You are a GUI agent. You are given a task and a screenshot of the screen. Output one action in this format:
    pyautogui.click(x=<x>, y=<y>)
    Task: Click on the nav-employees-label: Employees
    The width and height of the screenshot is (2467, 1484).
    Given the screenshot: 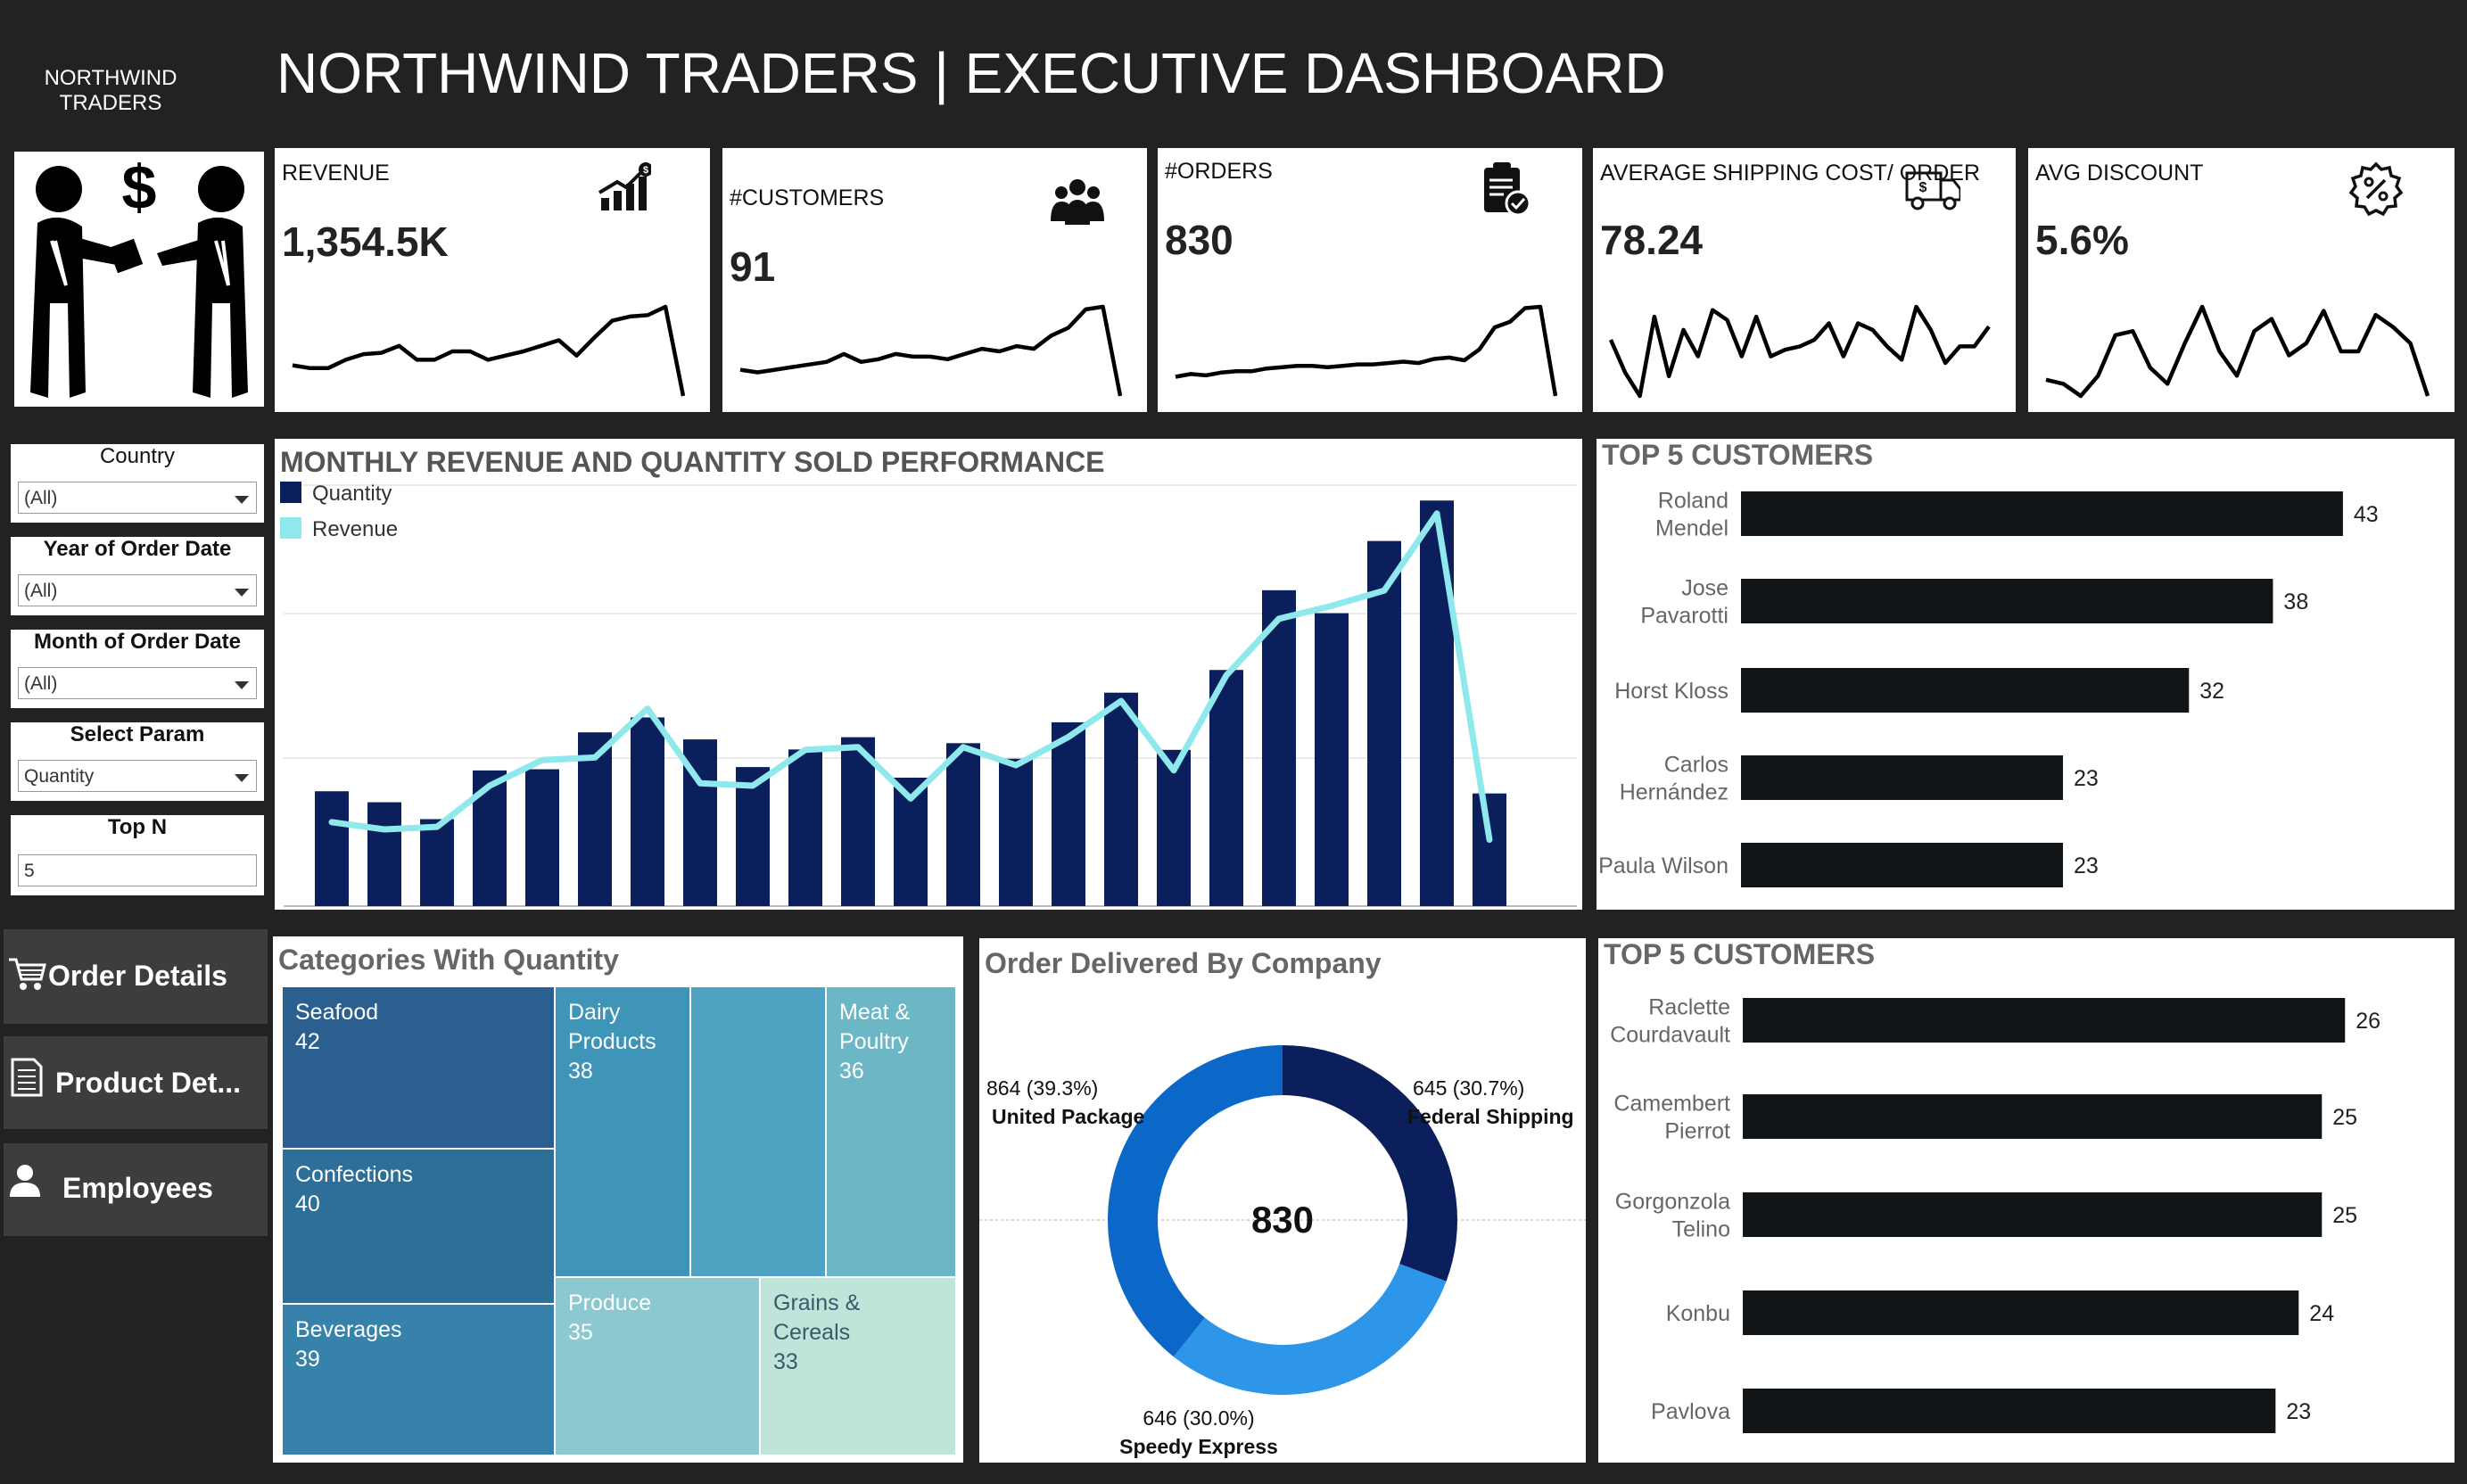 What is the action you would take?
    pyautogui.click(x=137, y=1188)
    